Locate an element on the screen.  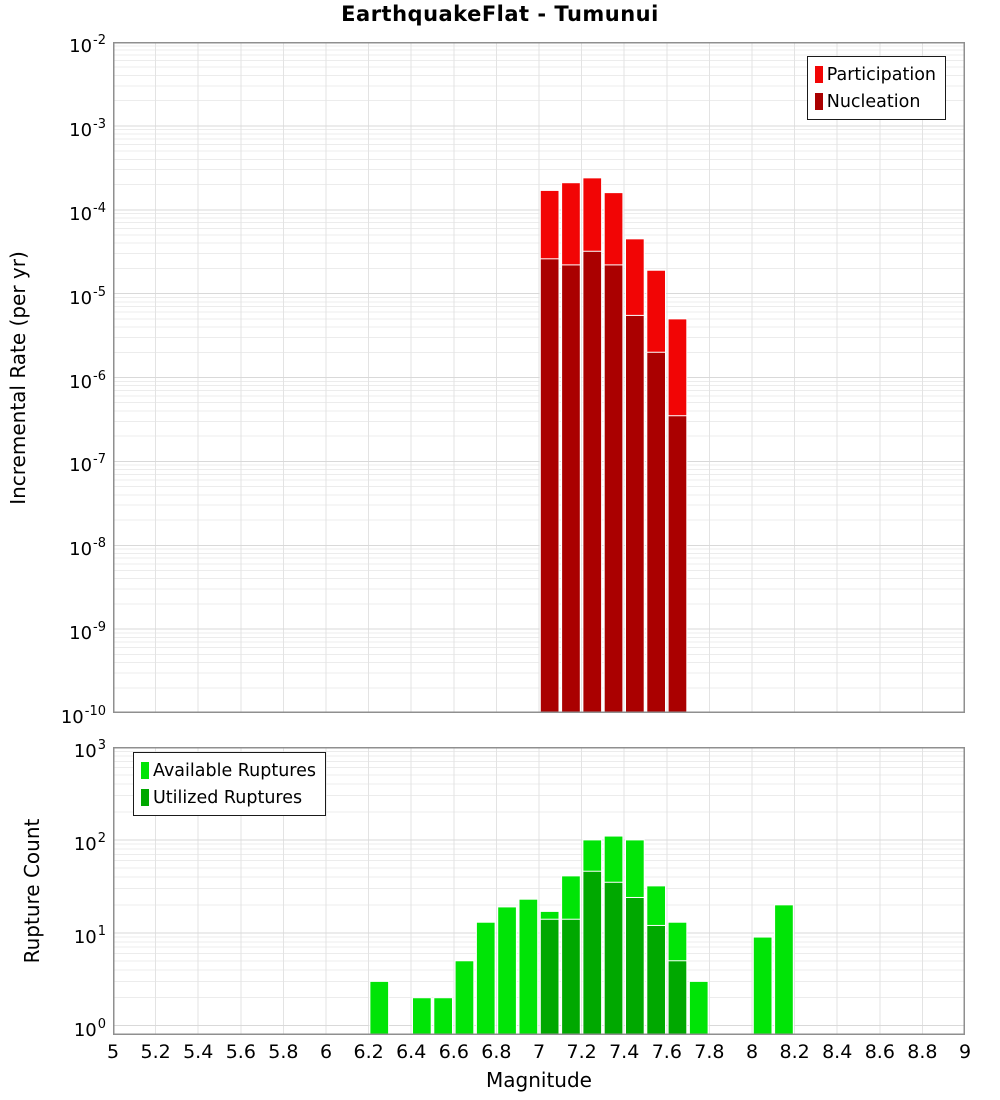
y-tick-label: 10⁻¹⁰ is located at coordinates (83, 716).